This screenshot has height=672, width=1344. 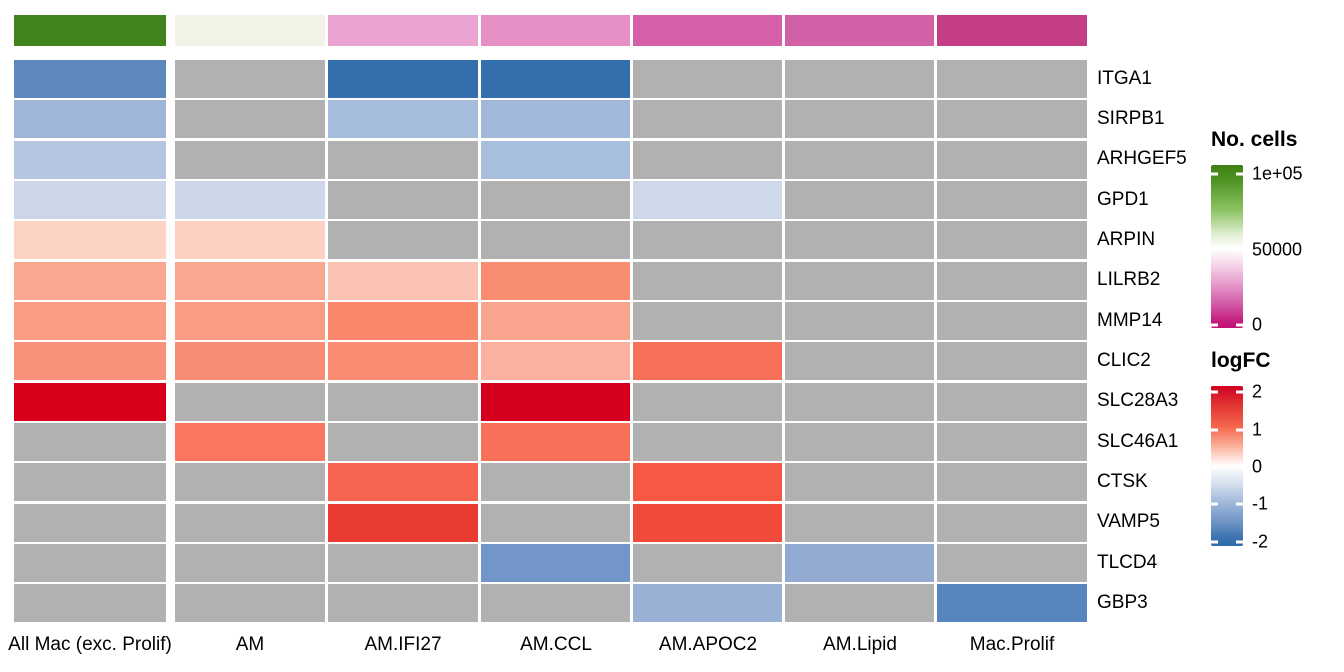 What do you see at coordinates (1257, 391) in the screenshot?
I see `legend-tick-label: 2` at bounding box center [1257, 391].